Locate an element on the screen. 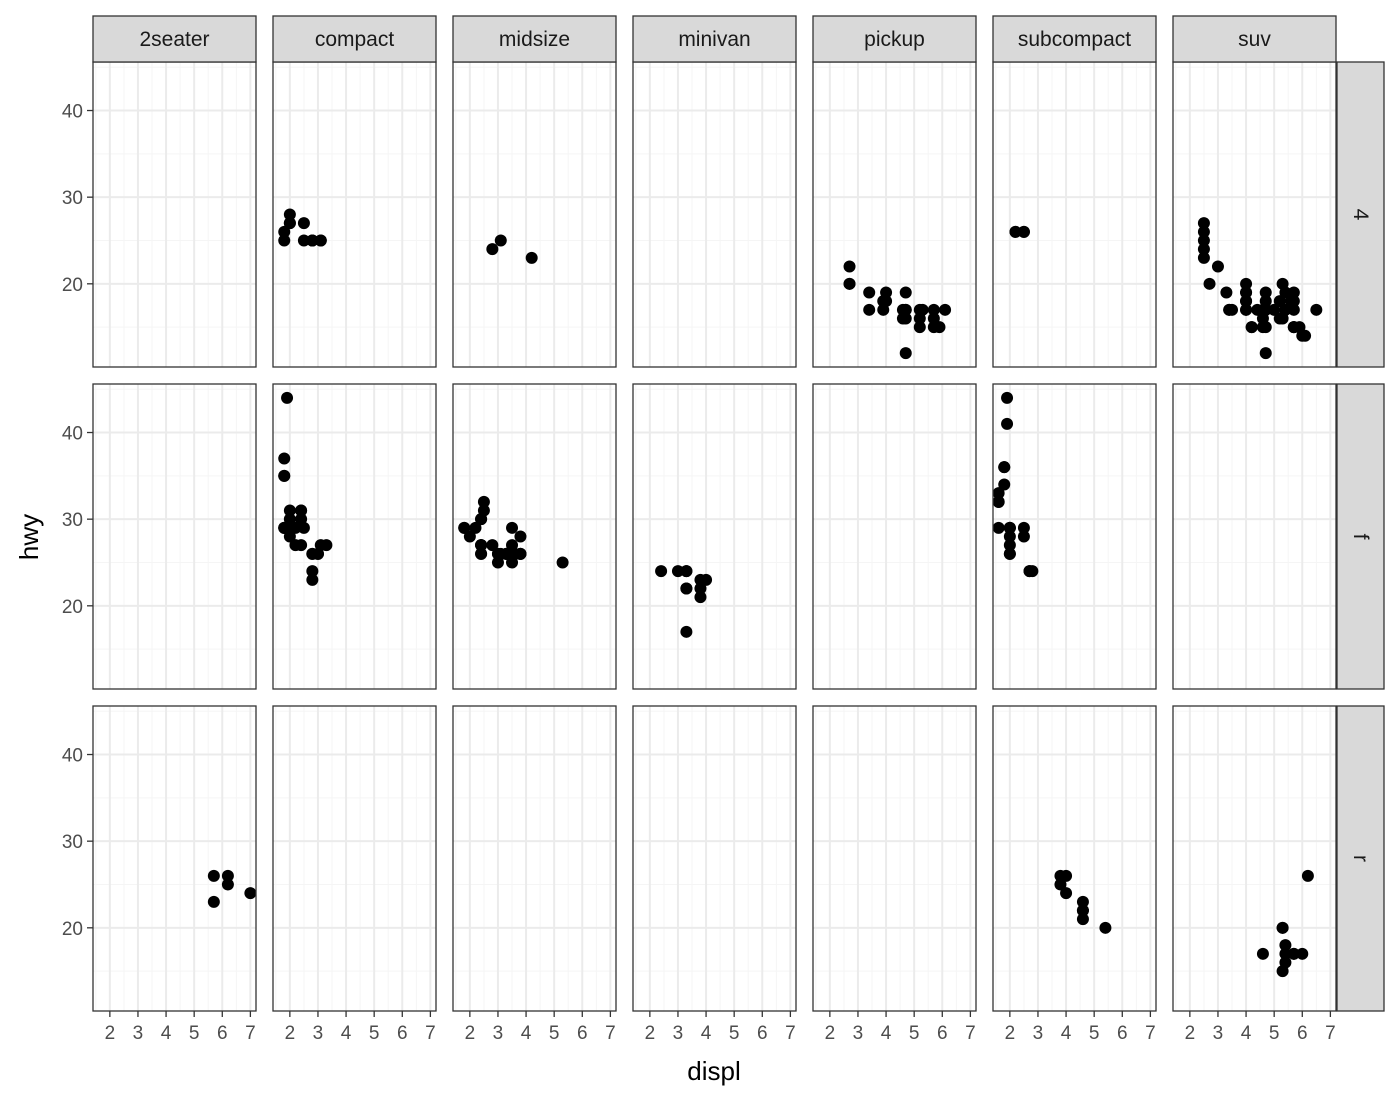 The image size is (1400, 1100). strip-column-label: 2seater is located at coordinates (174, 39).